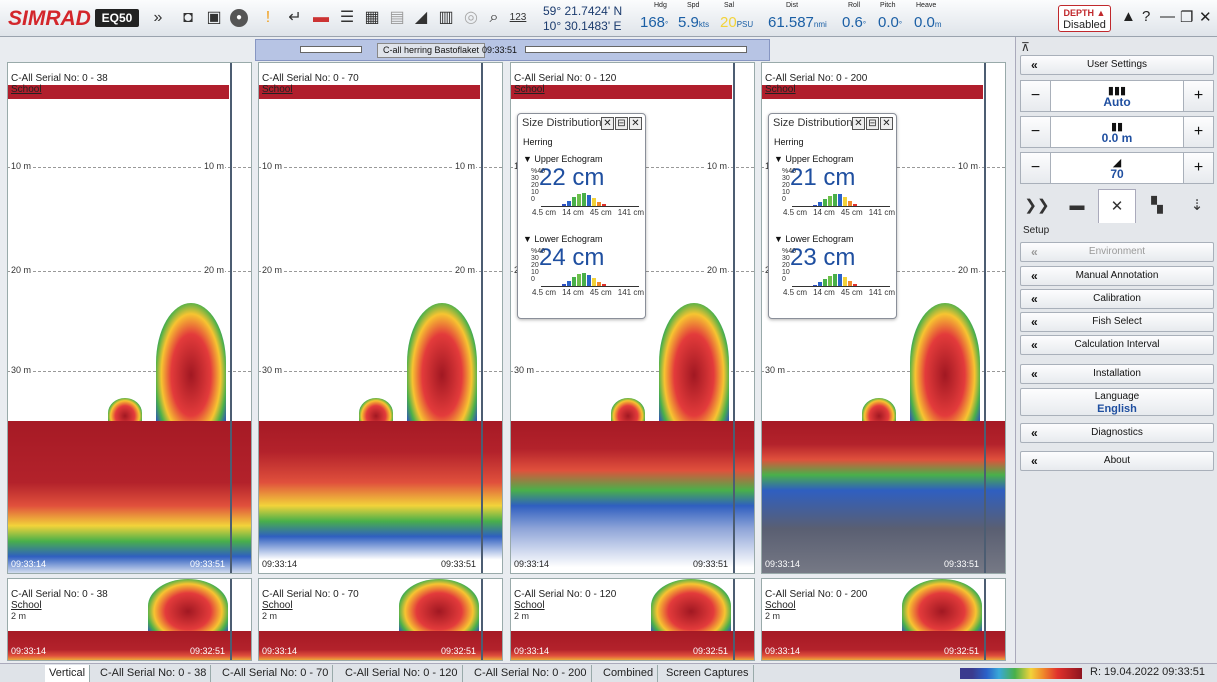 The height and width of the screenshot is (682, 1217). Describe the element at coordinates (1146, 16) in the screenshot. I see `help-icon: ?` at that location.